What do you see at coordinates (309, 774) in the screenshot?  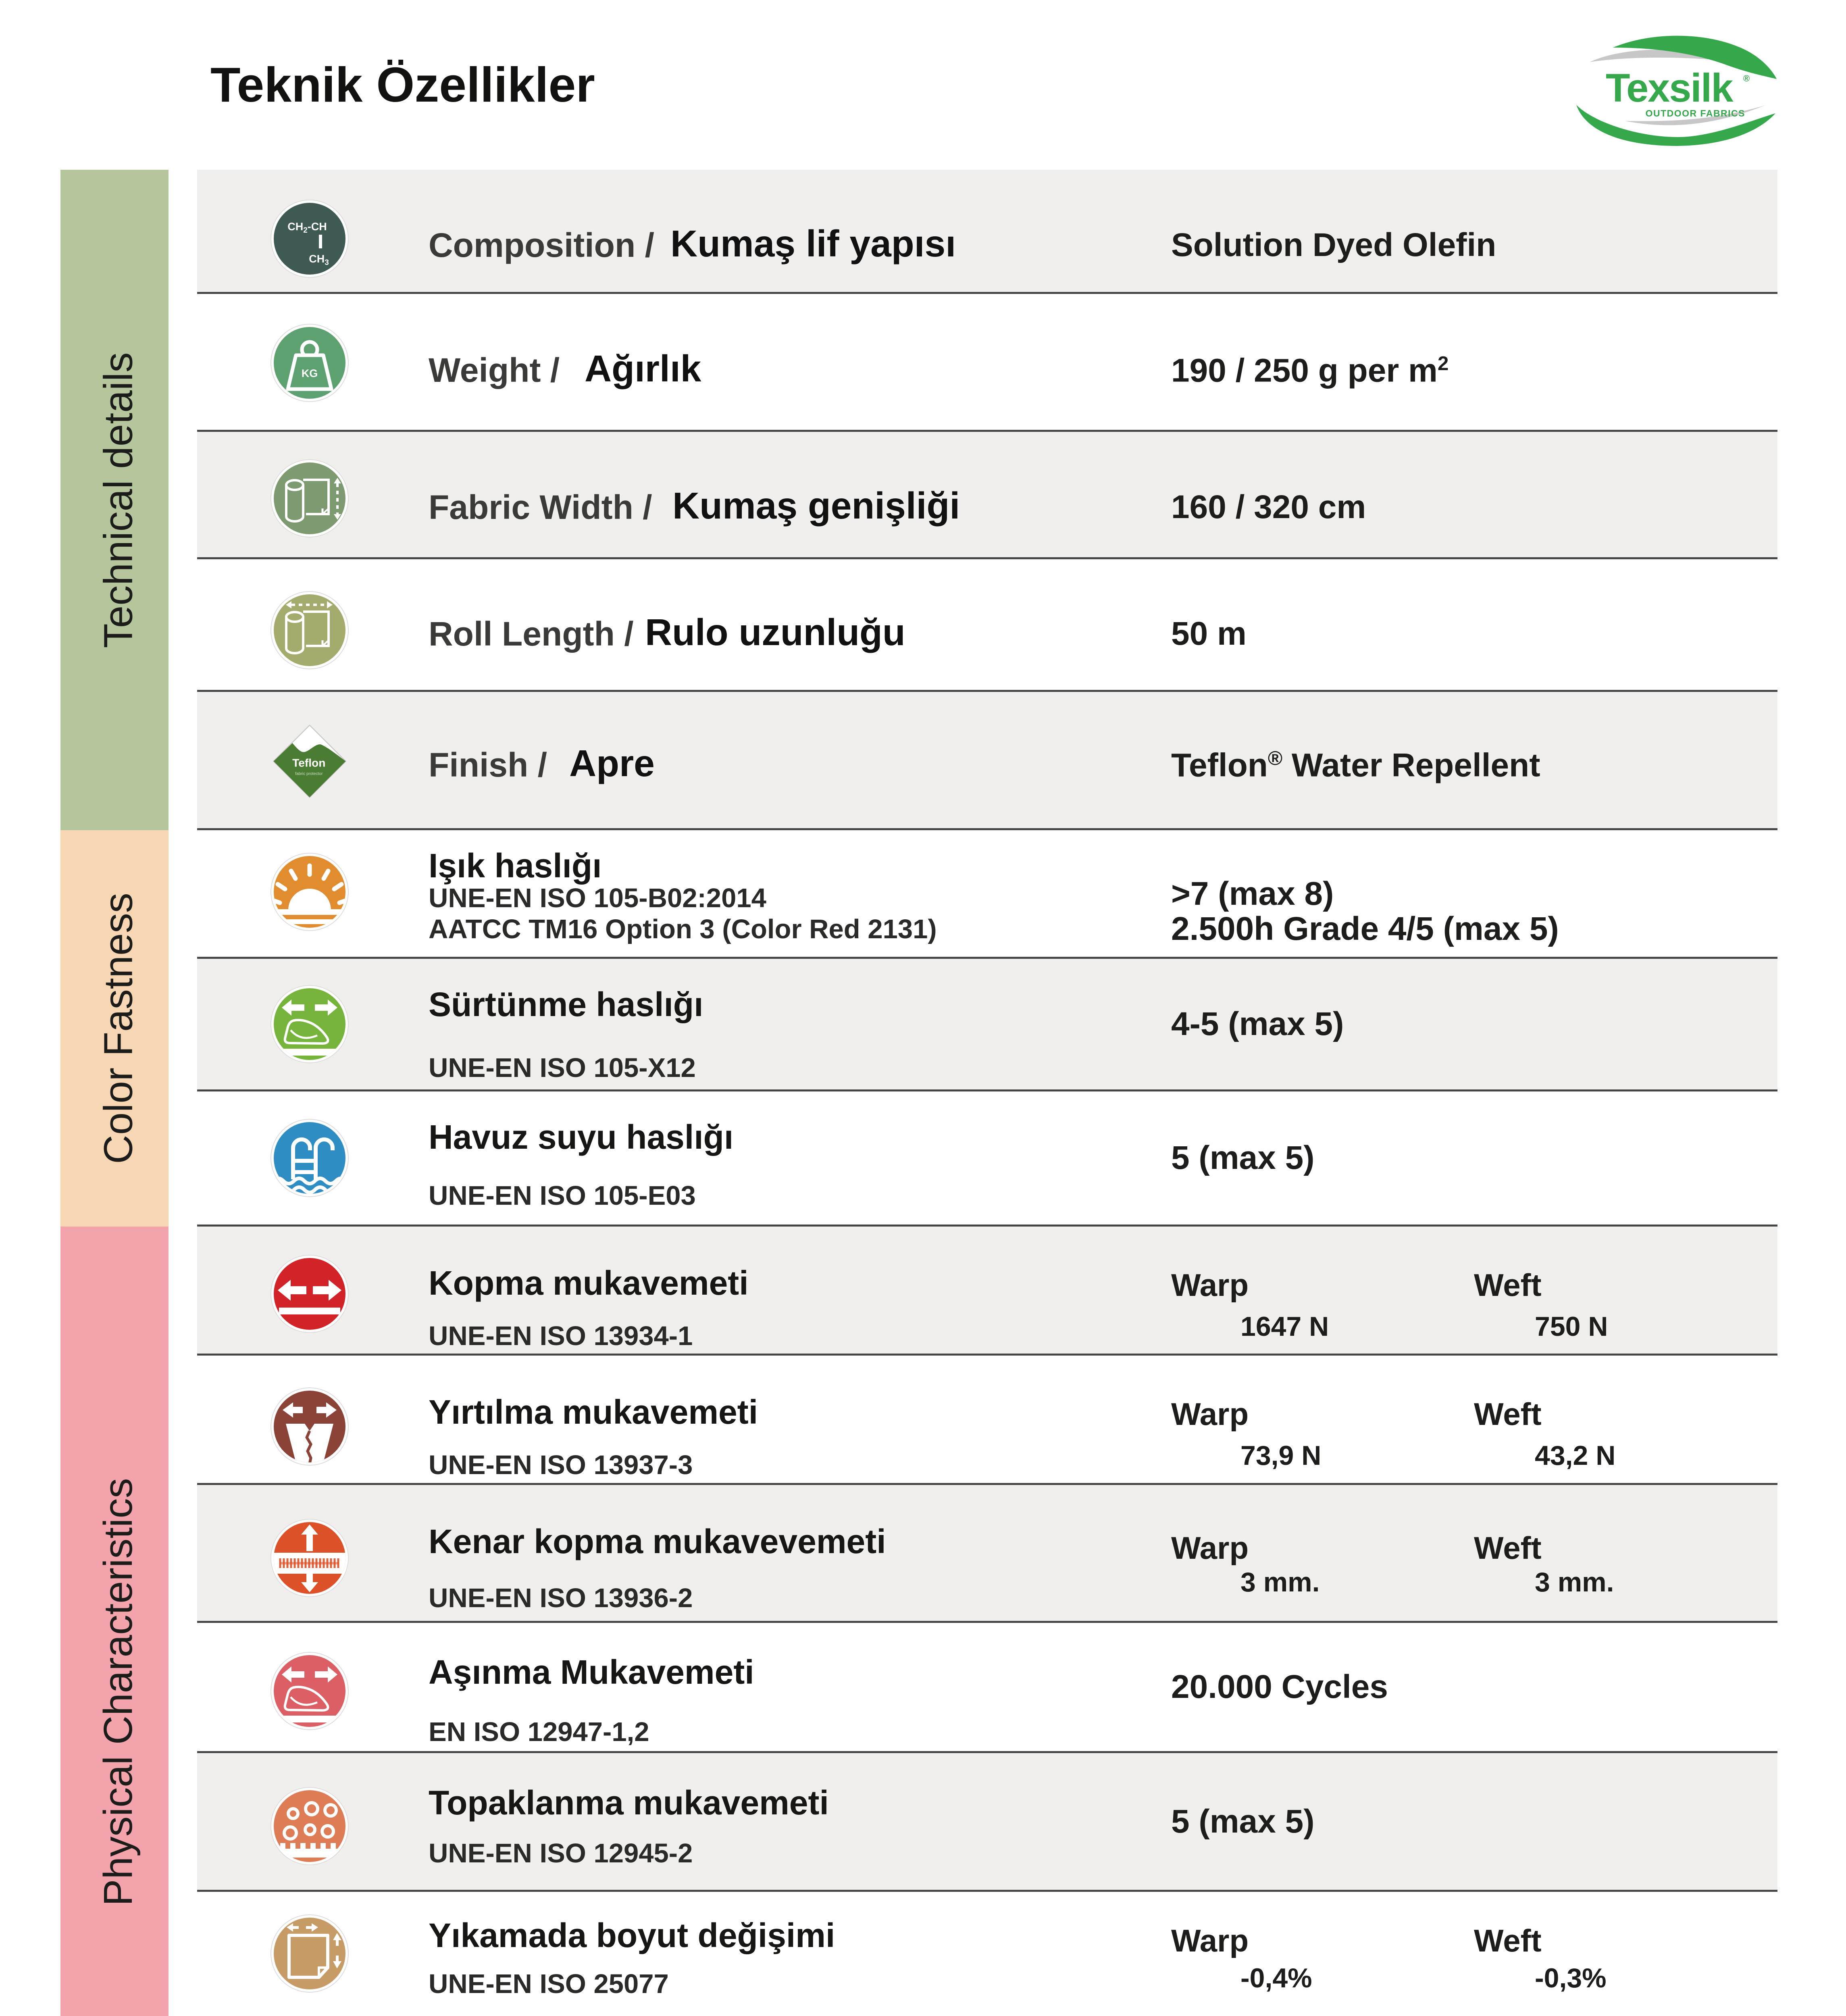 I see `svg-text: fabric protector` at bounding box center [309, 774].